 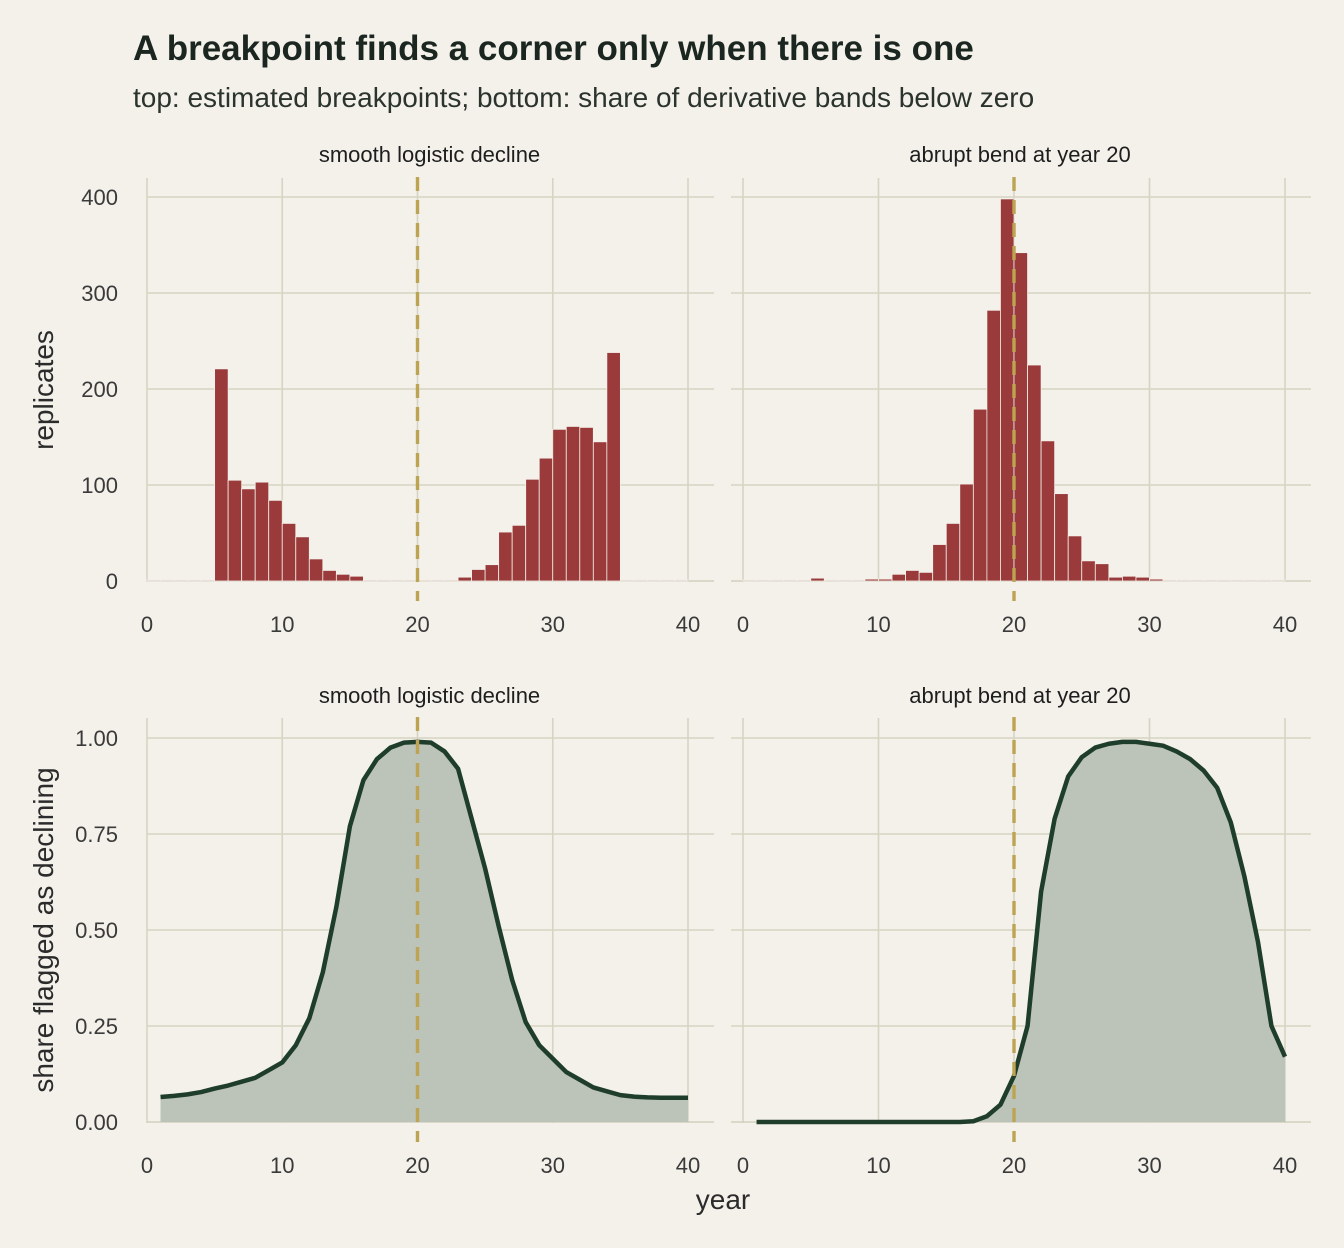 I want to click on y-tick-label: 0.25, so click(x=96, y=1026).